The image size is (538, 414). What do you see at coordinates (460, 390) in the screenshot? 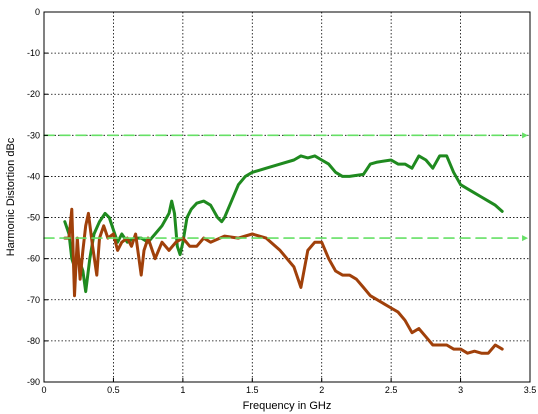
I see `x-tick-label: 3` at bounding box center [460, 390].